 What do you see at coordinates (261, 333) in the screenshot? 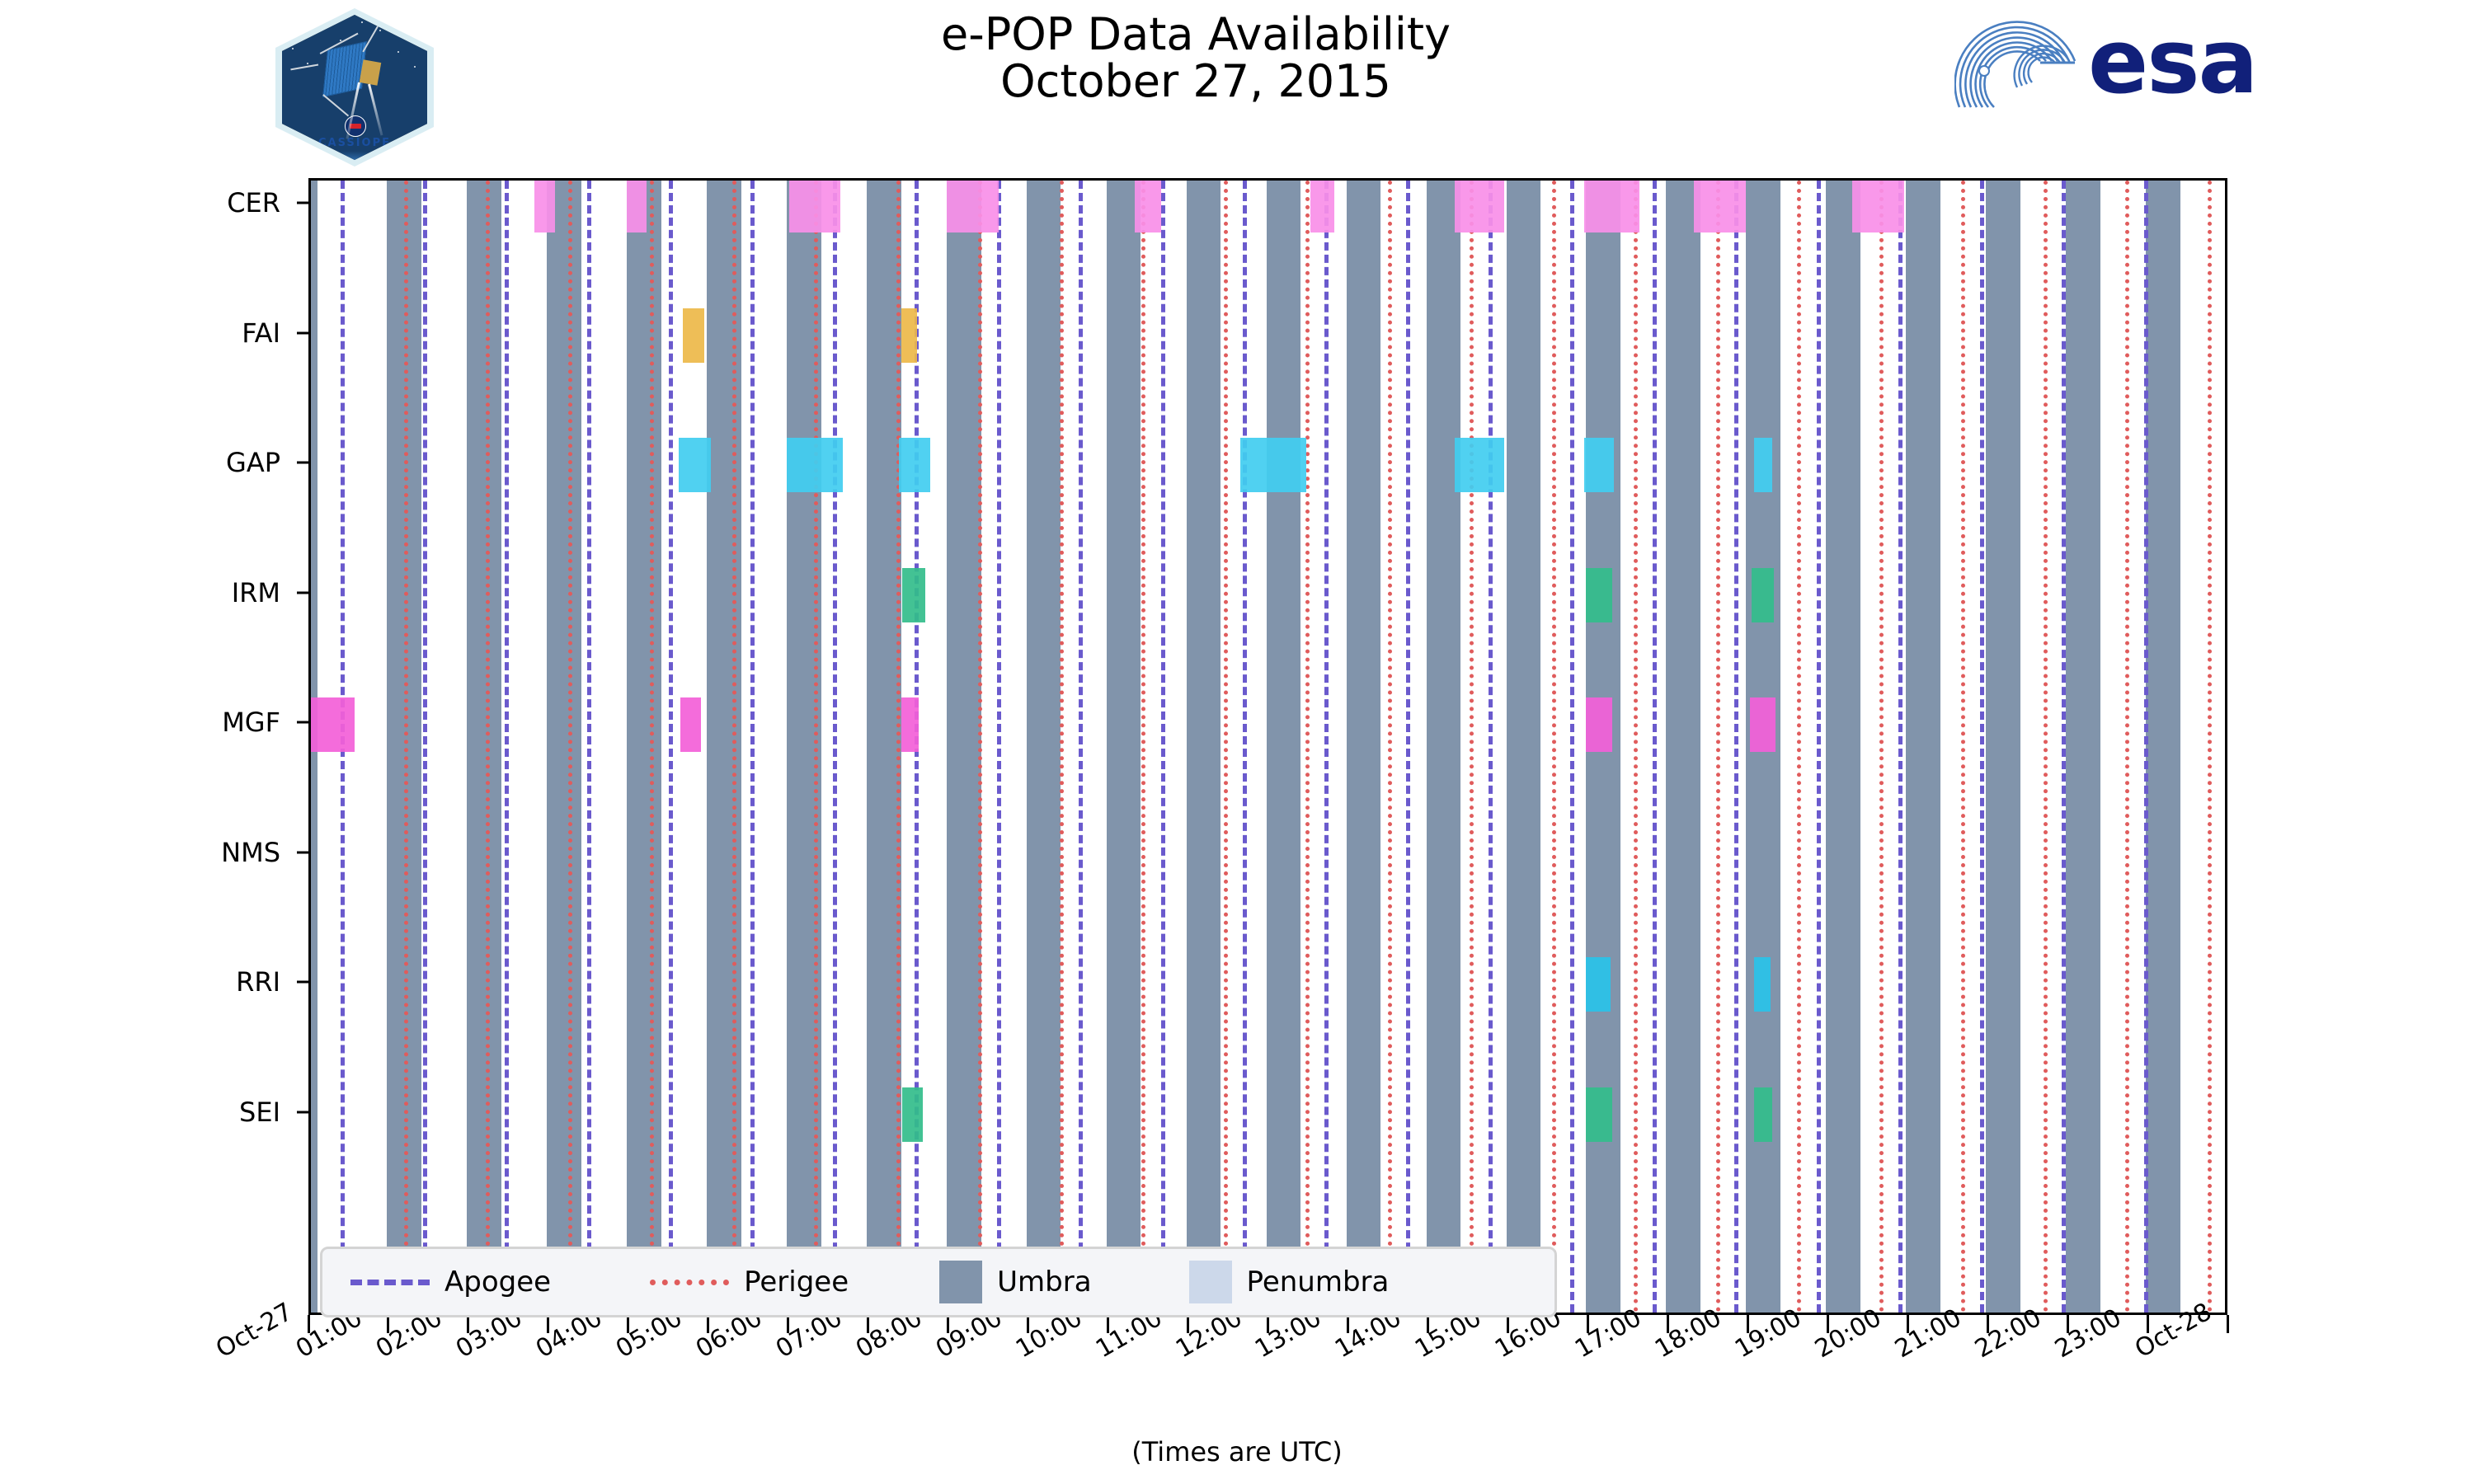
I see `y-axis-label-fai: FAI` at bounding box center [261, 333].